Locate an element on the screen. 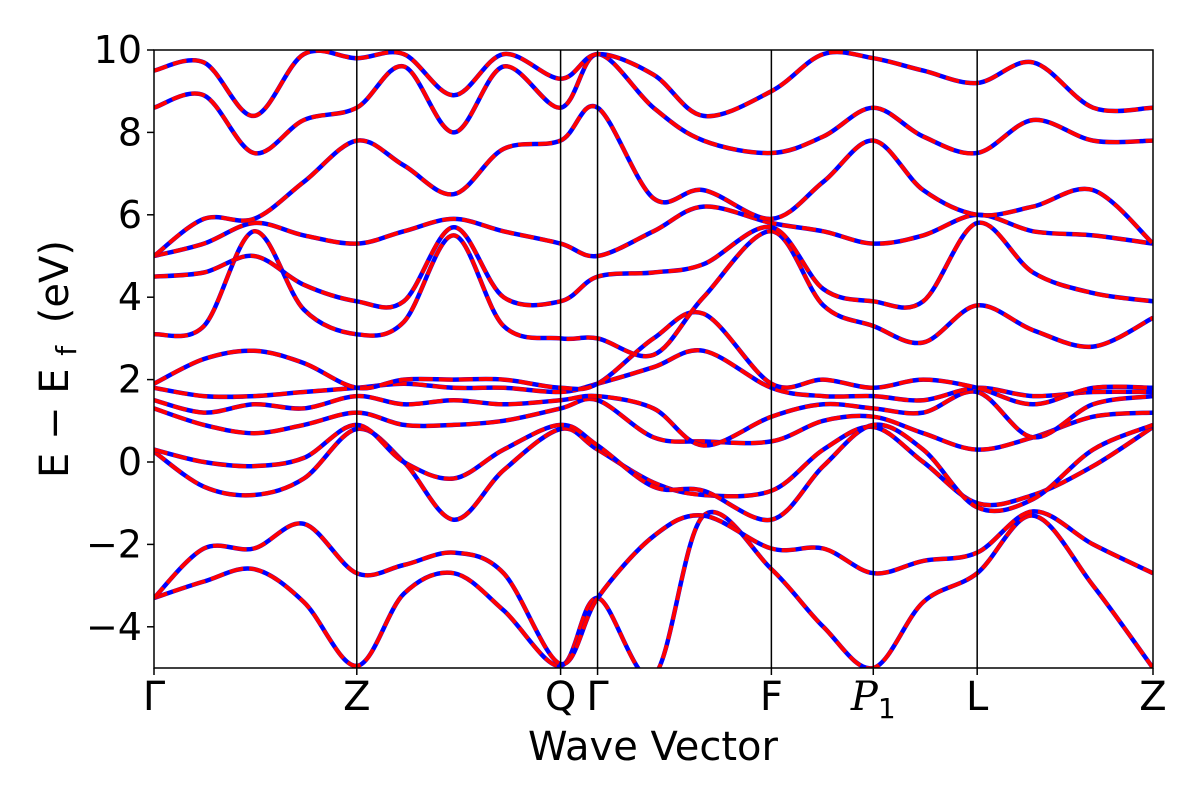 This screenshot has width=1200, height=800. x-tick-label-text-3: Q is located at coordinates (560, 697).